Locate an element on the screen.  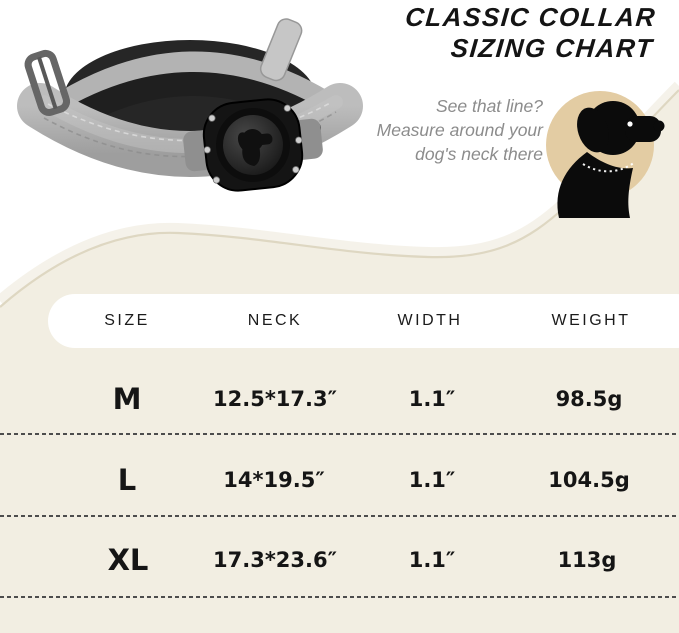
note-line-2: Measure around your is located at coordinates (459, 130).